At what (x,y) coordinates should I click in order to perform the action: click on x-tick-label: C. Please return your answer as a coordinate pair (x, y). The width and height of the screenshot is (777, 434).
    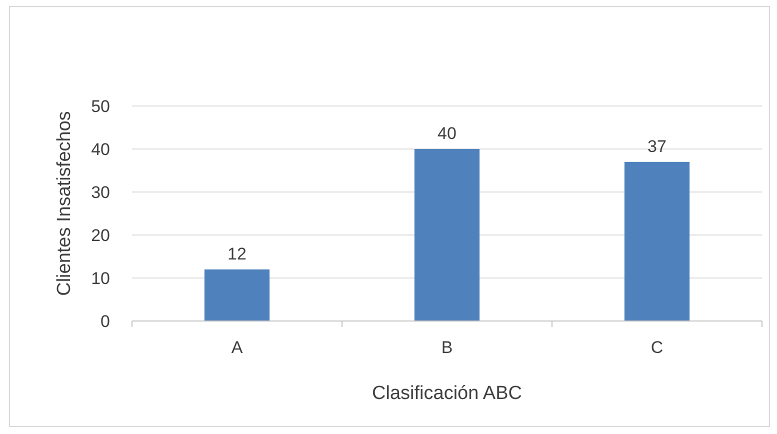
    Looking at the image, I should click on (657, 347).